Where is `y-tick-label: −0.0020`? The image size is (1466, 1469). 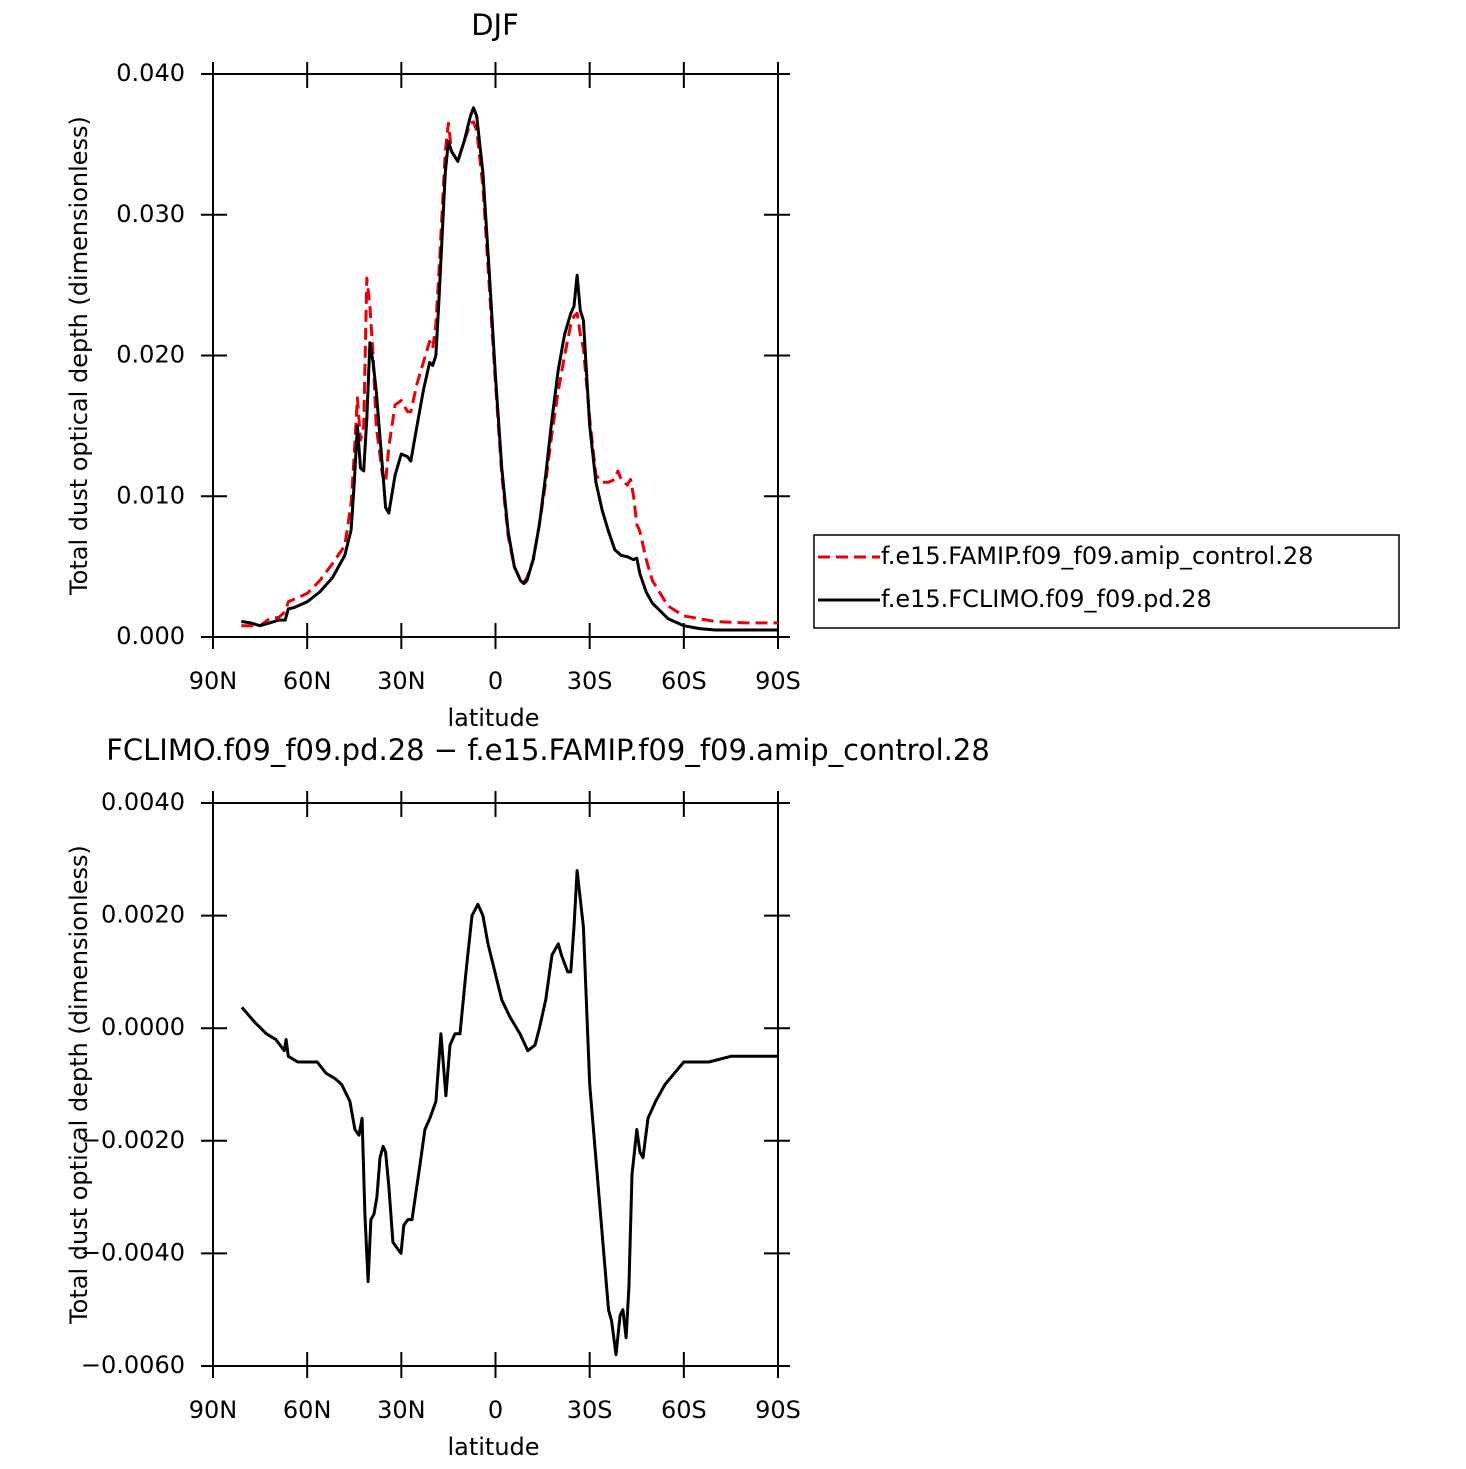 y-tick-label: −0.0020 is located at coordinates (133, 1140).